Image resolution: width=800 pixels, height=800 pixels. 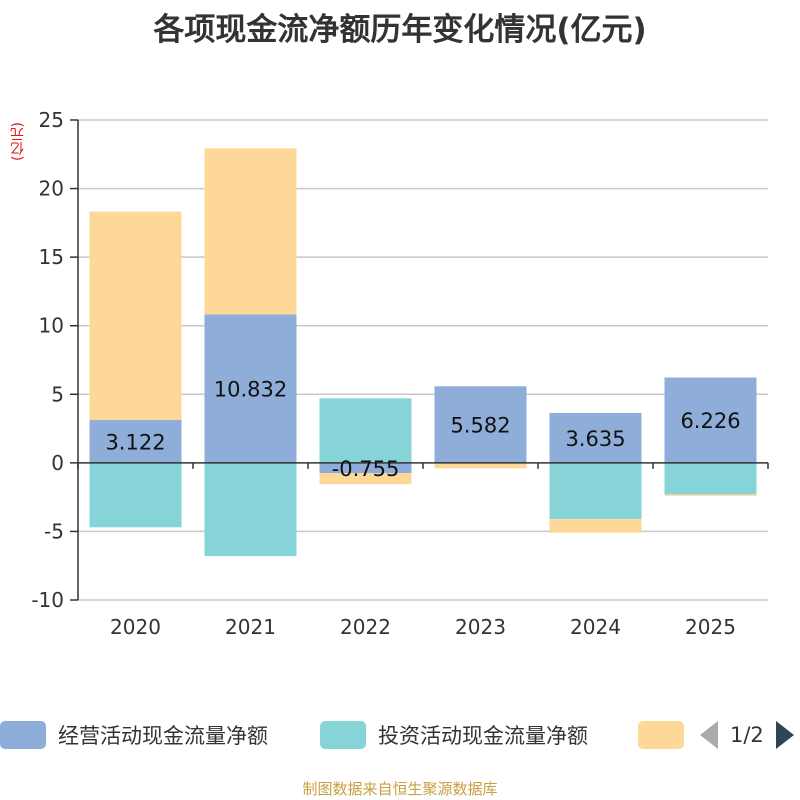 I want to click on legend-next-arrow-icon, so click(x=784, y=735).